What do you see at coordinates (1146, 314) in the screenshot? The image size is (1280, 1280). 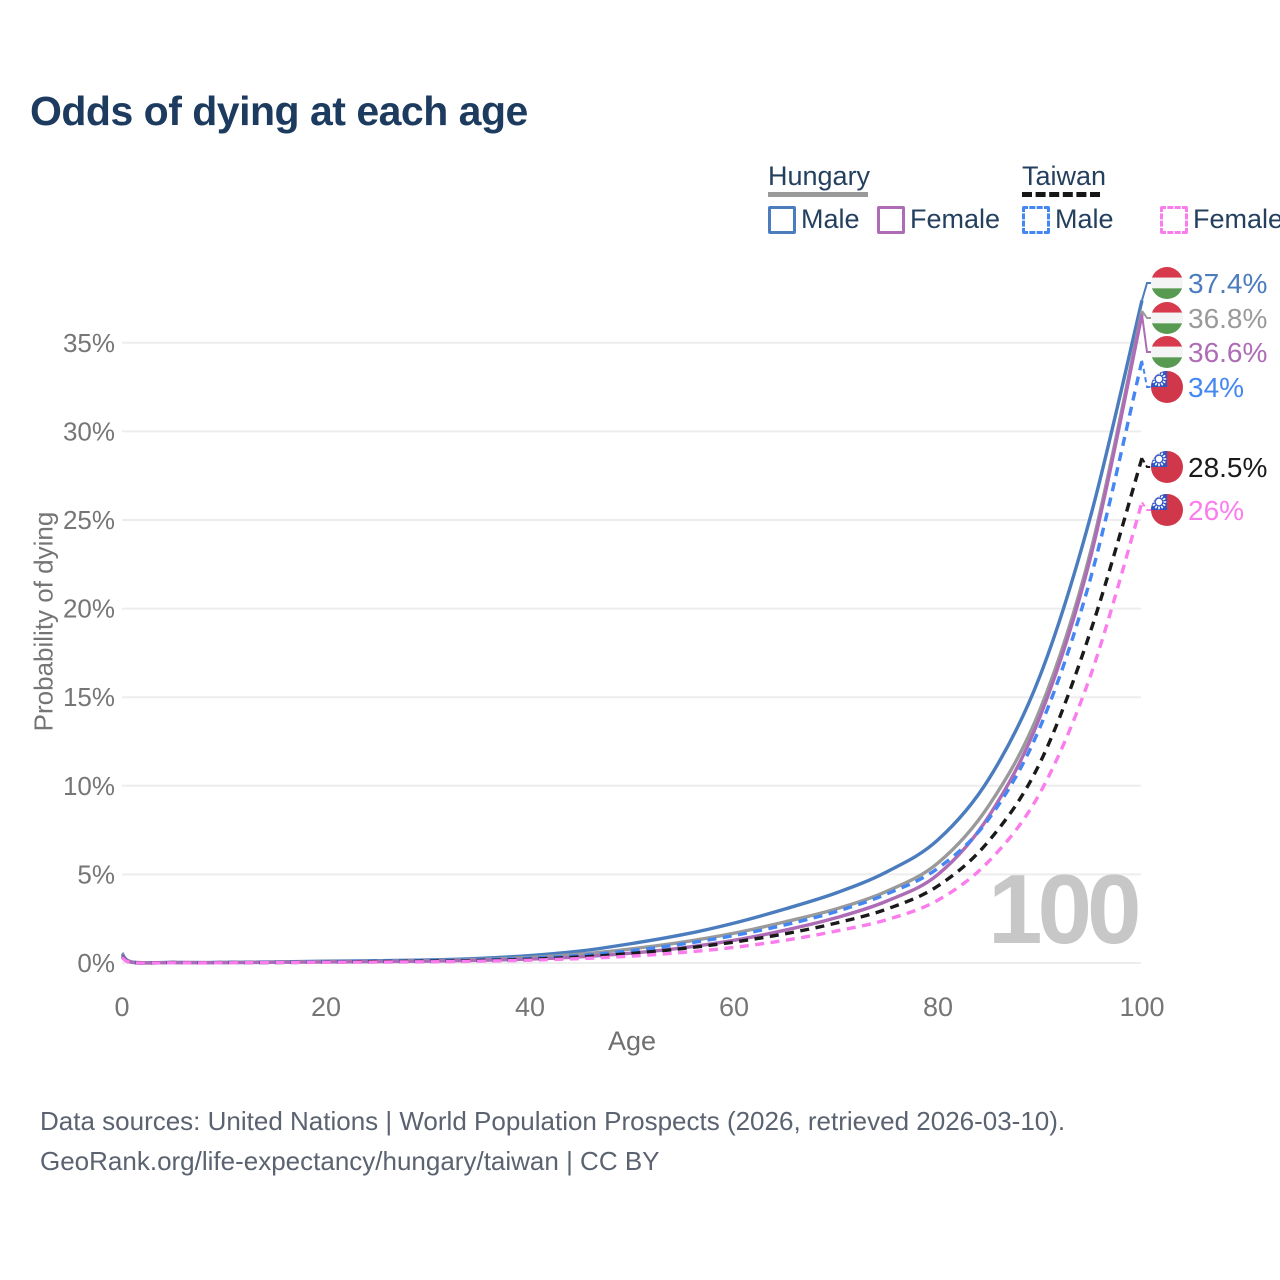 I see `end-label-connector-hungary-combined` at bounding box center [1146, 314].